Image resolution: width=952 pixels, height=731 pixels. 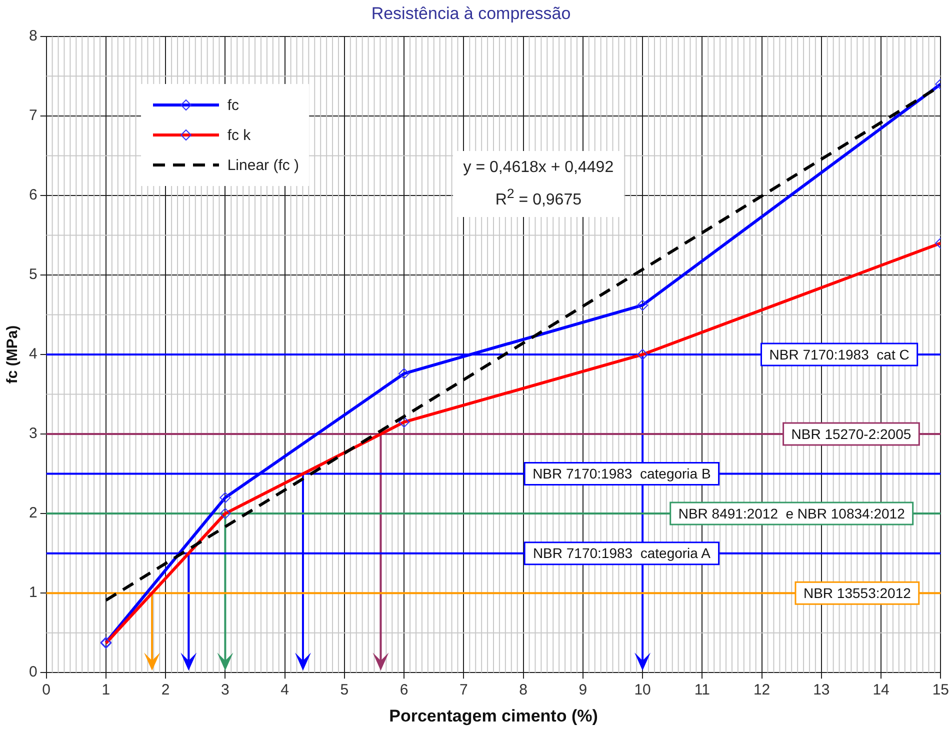 I want to click on x-axis-title: Porcentagem cimento (%), so click(x=493, y=716).